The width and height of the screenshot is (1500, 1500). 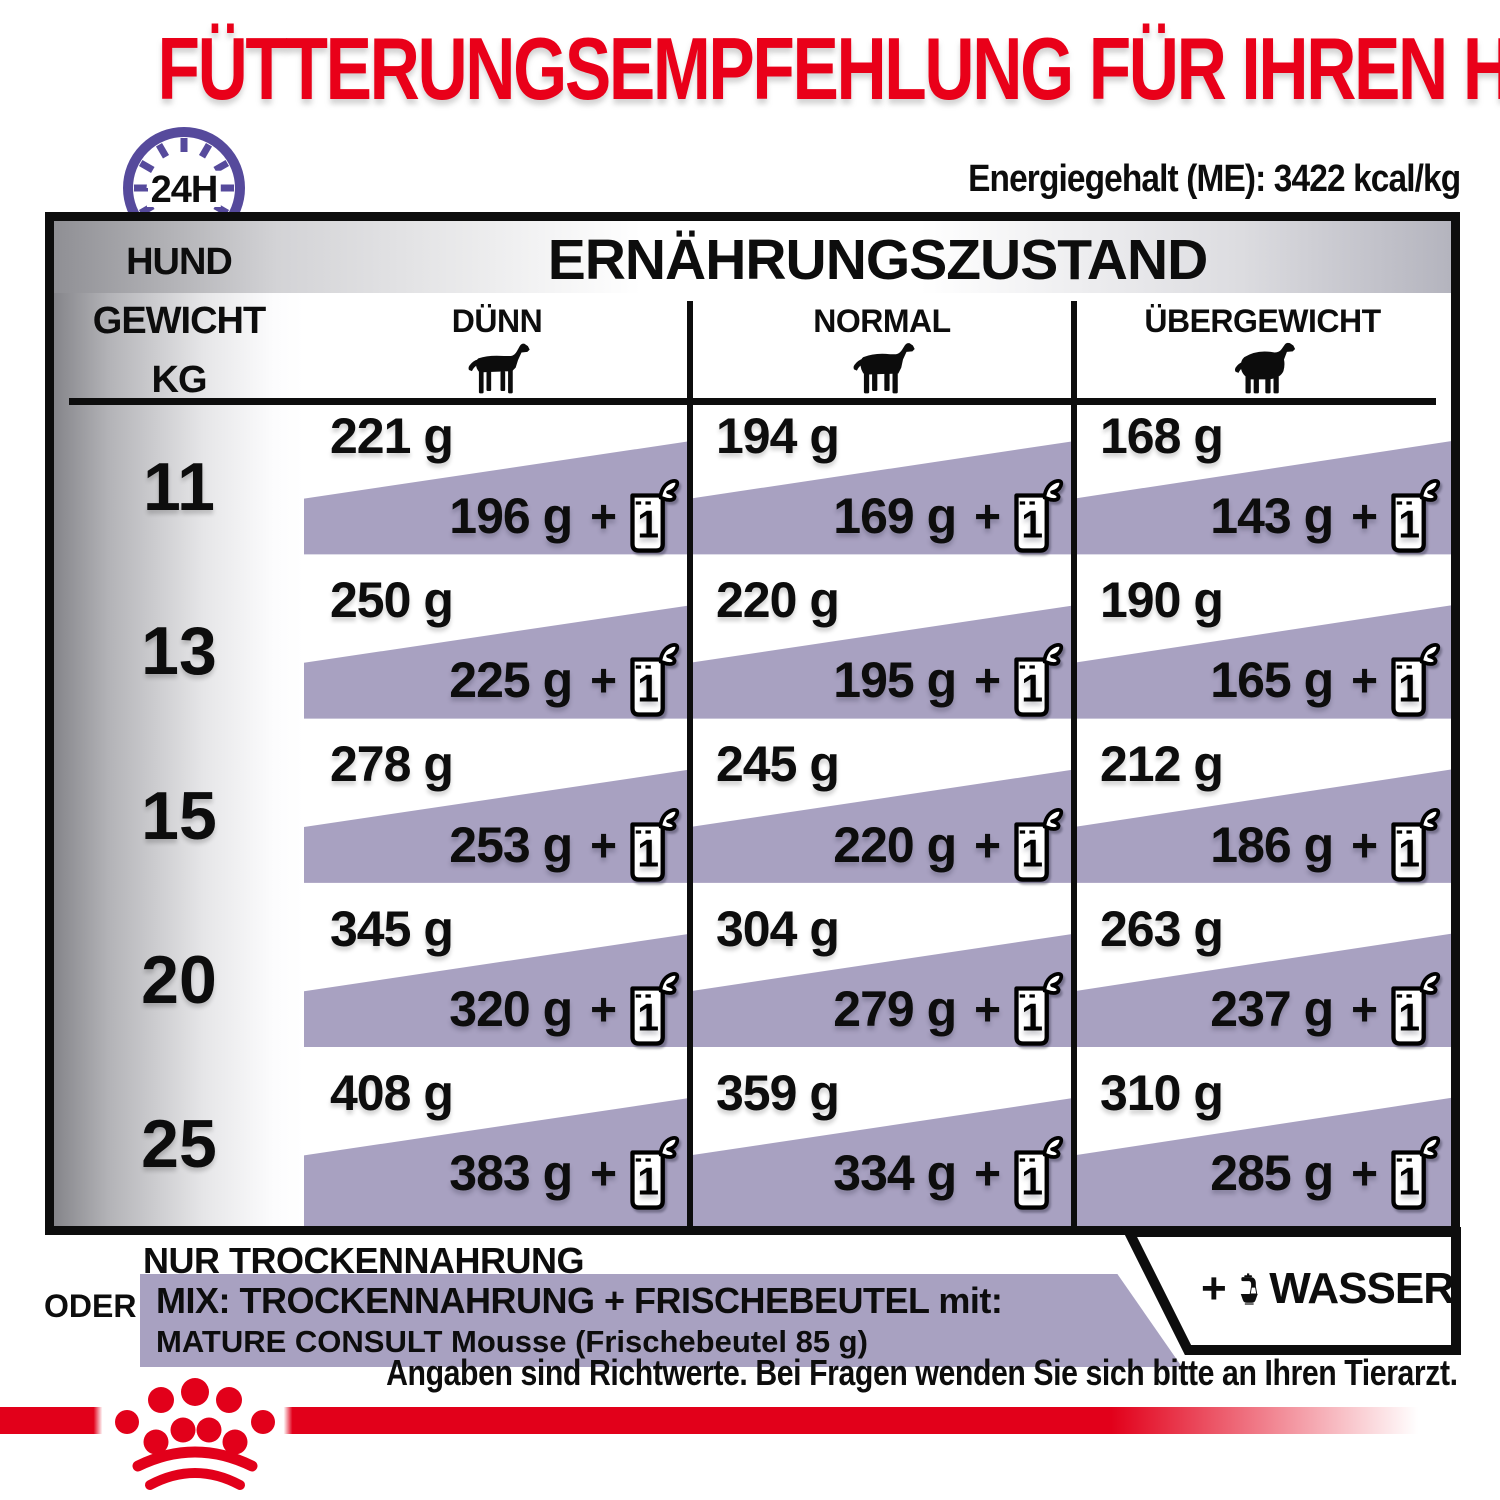 I want to click on condition-overweight: ÜBERGEWICHT, so click(x=1262, y=345).